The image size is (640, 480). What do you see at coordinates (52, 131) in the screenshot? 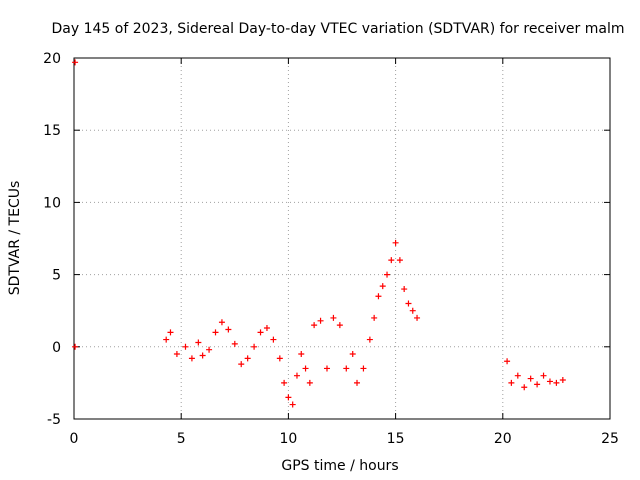
I see `y-tick-label: 15` at bounding box center [52, 131].